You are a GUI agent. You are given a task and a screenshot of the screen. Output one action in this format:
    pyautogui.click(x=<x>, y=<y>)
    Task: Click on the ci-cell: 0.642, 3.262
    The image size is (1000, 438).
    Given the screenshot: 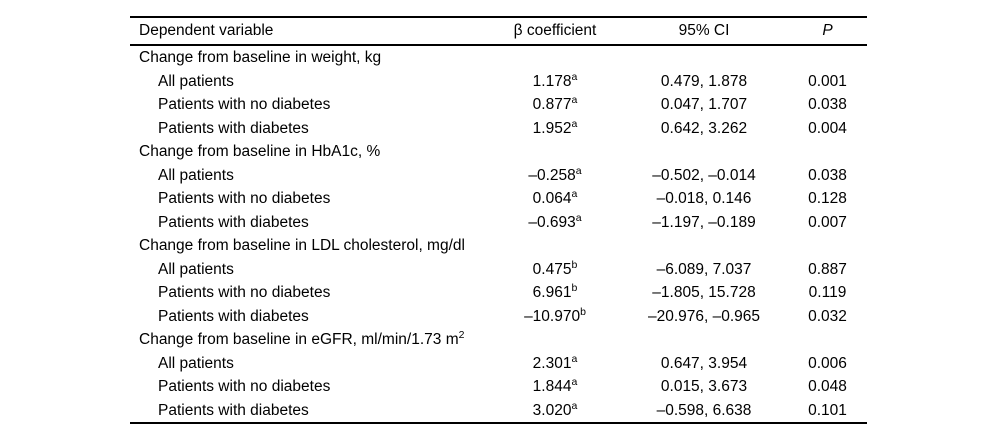 What is the action you would take?
    pyautogui.click(x=704, y=128)
    